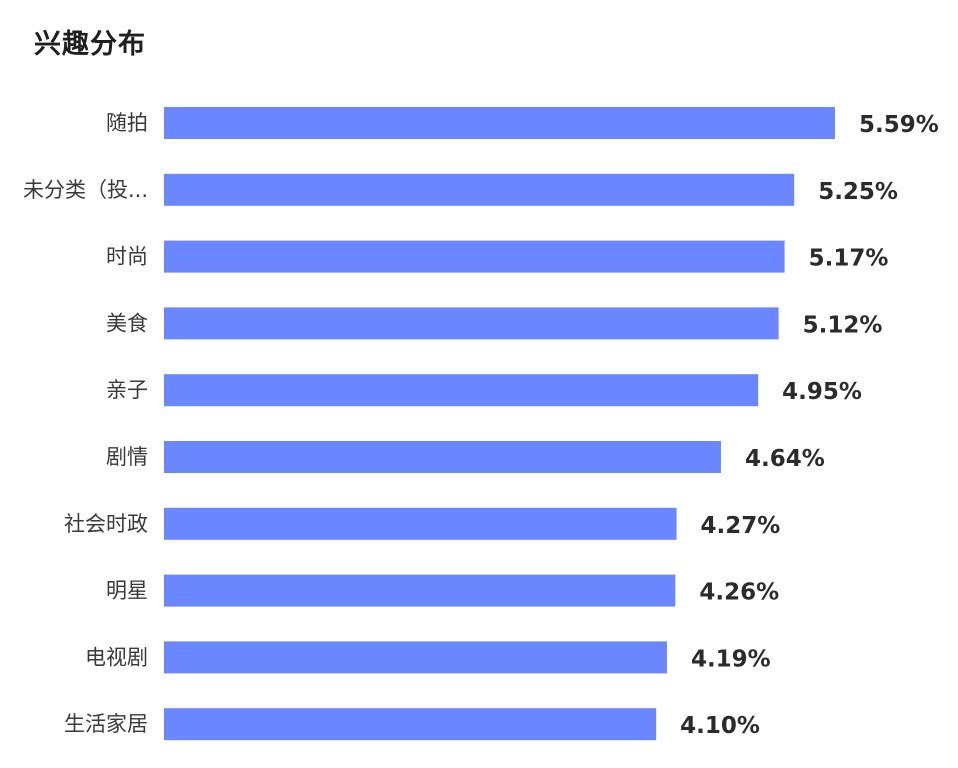 This screenshot has height=768, width=958. Describe the element at coordinates (899, 125) in the screenshot. I see `value-label-0: 5.59%` at that location.